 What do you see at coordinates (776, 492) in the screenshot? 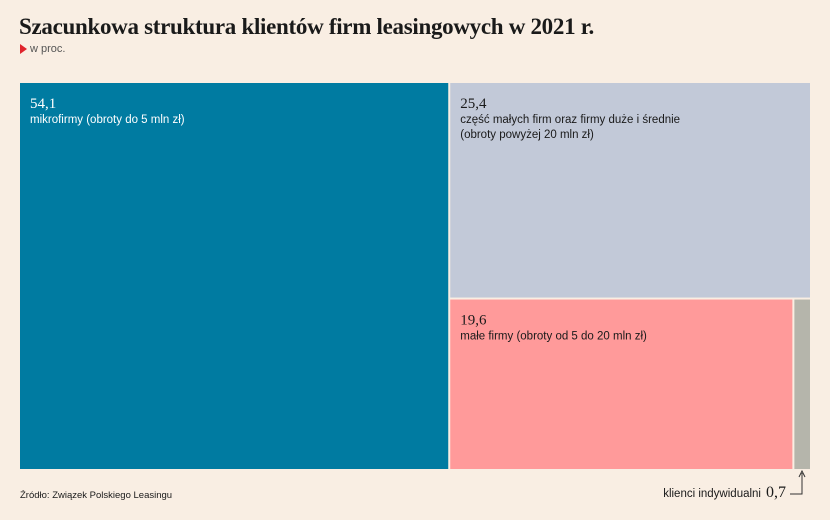
I see `callout-value: 0,7` at bounding box center [776, 492].